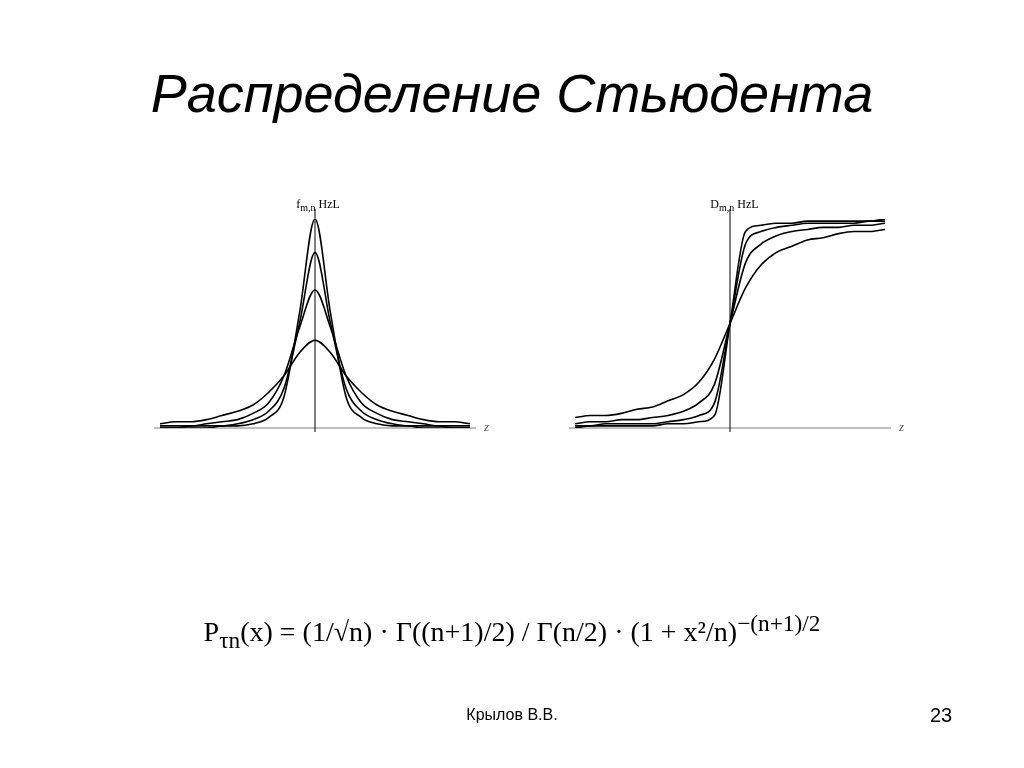 The height and width of the screenshot is (768, 1024). I want to click on chart-title: Распределение Стьюдента, so click(512, 93).